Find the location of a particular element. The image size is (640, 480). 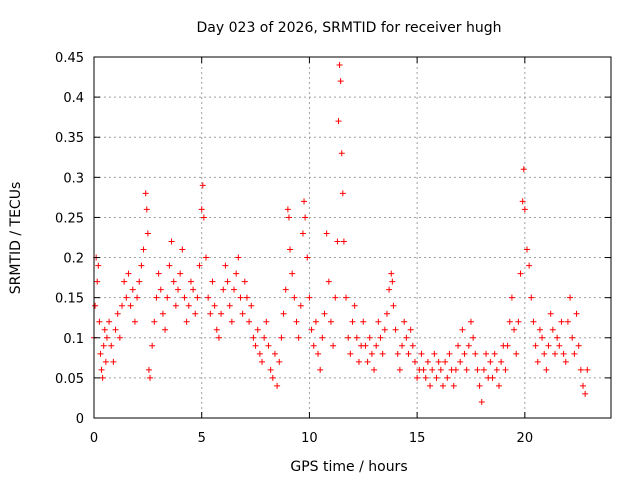

y-tick-label: 0.2 is located at coordinates (73, 259).